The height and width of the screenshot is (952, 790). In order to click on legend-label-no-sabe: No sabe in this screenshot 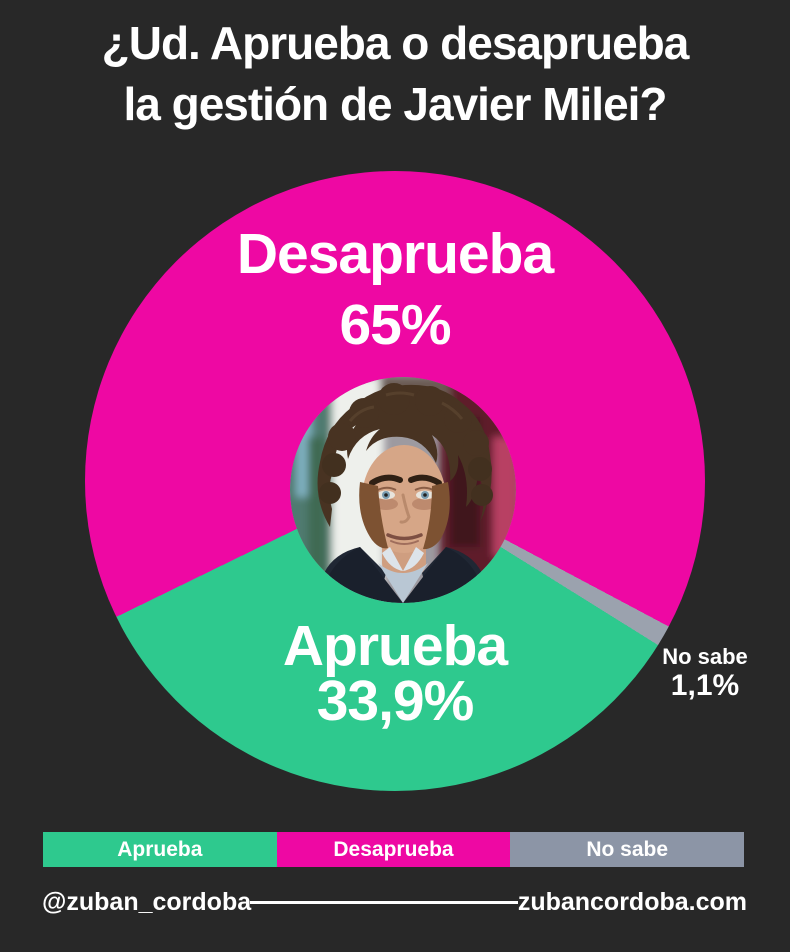, I will do `click(627, 849)`.